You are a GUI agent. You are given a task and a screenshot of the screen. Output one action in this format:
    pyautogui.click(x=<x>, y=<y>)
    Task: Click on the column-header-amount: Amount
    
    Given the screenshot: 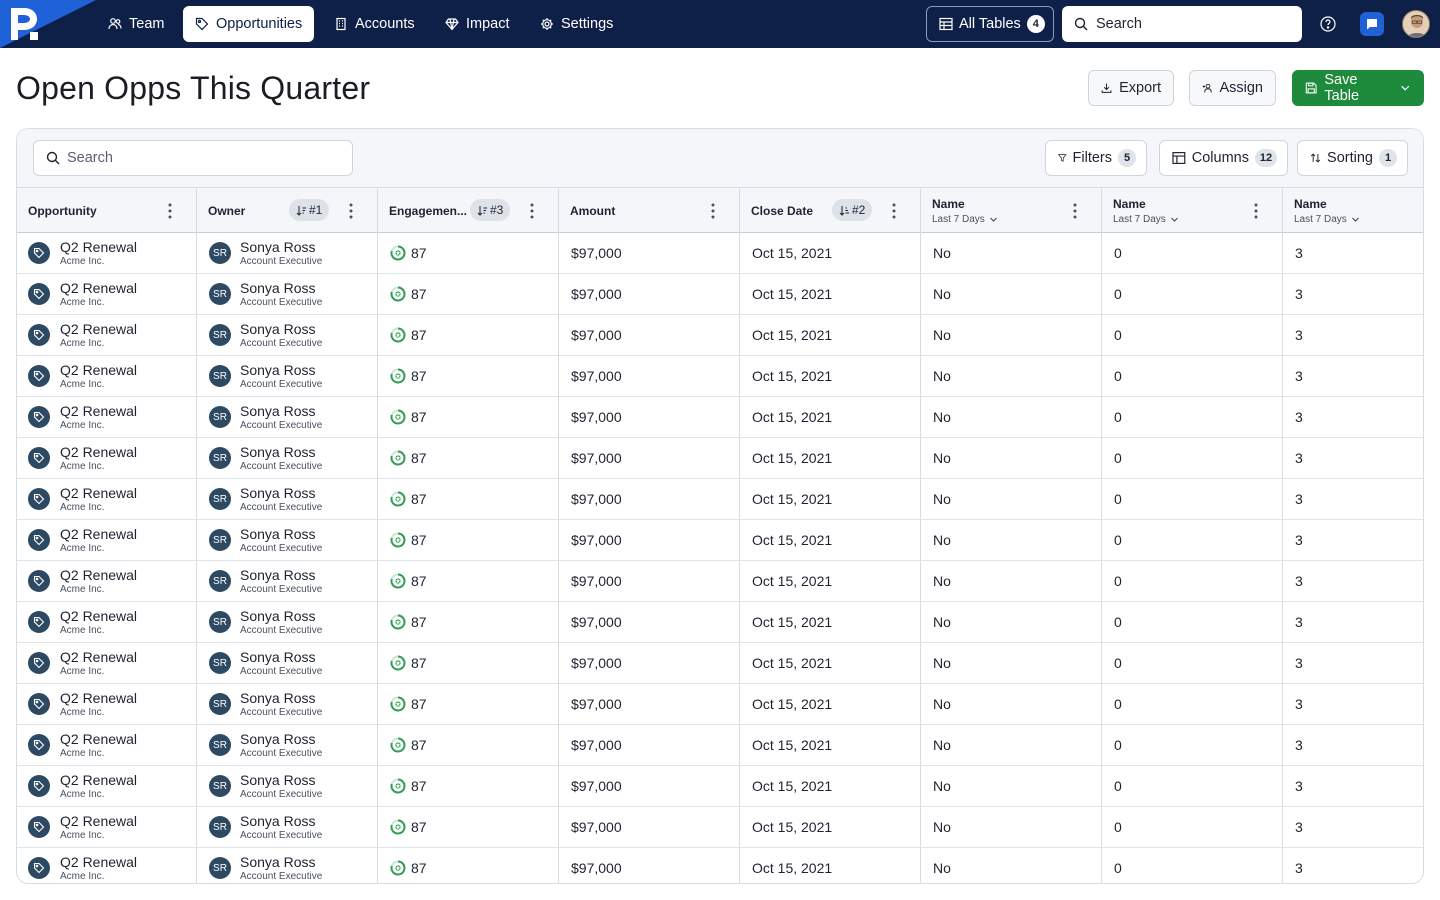 What is the action you would take?
    pyautogui.click(x=649, y=210)
    